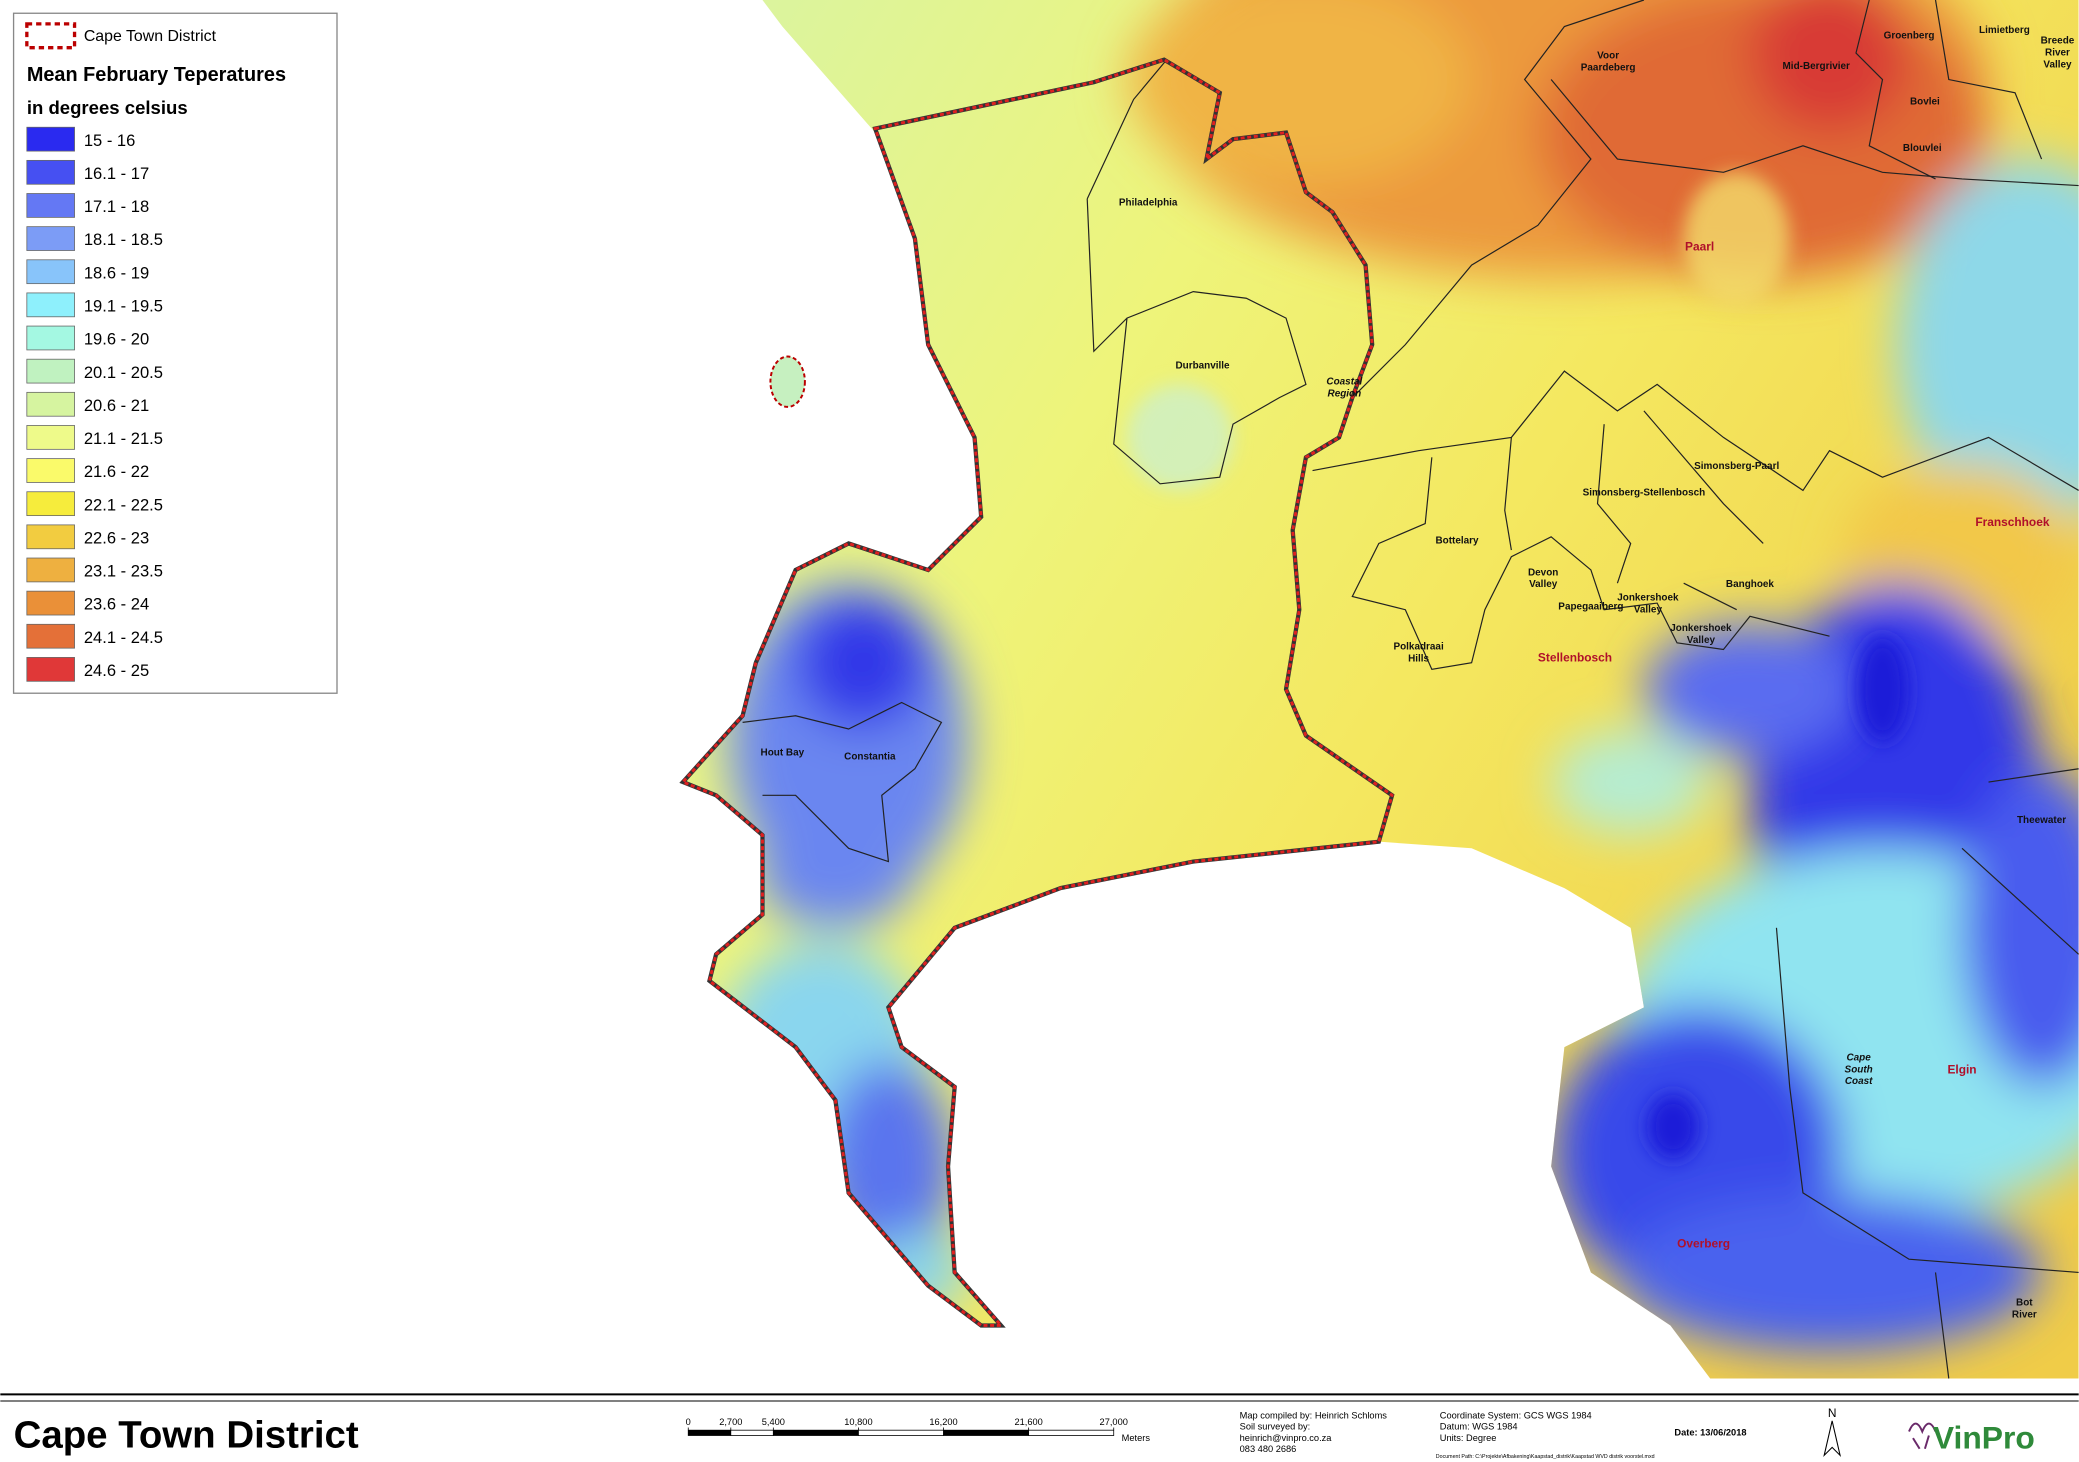  Describe the element at coordinates (1644, 493) in the screenshot. I see `map-label: Simonsberg-Stellenbosch` at that location.